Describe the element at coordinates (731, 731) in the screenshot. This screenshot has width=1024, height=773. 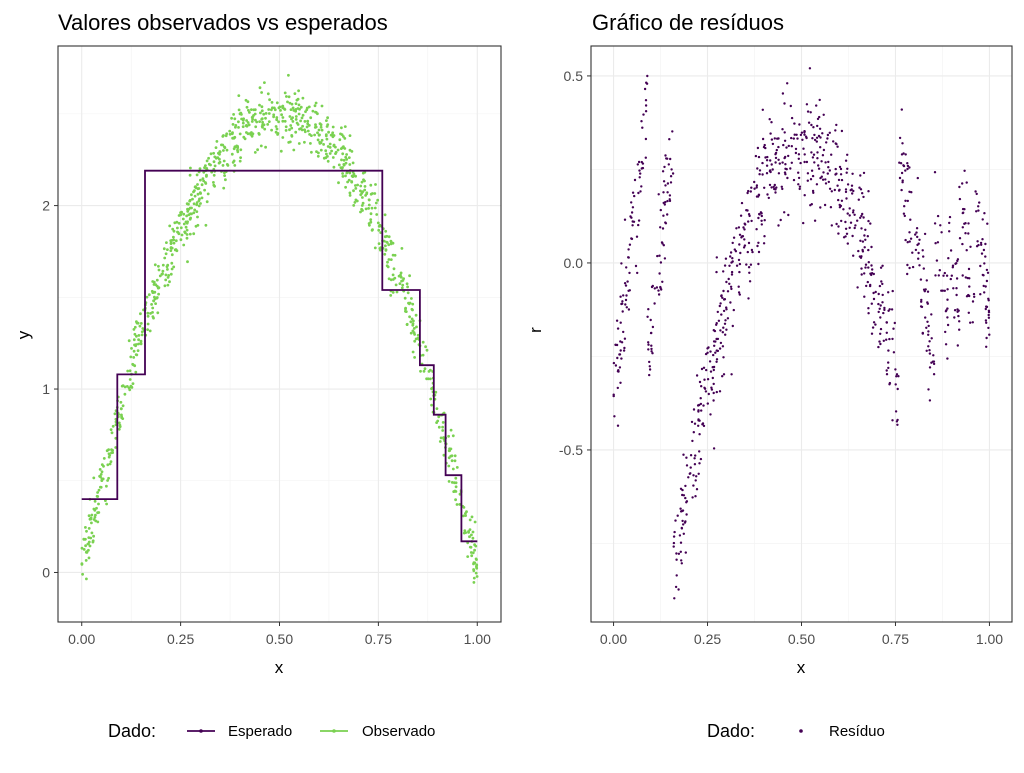
I see `right-legend-title: Dado:` at that location.